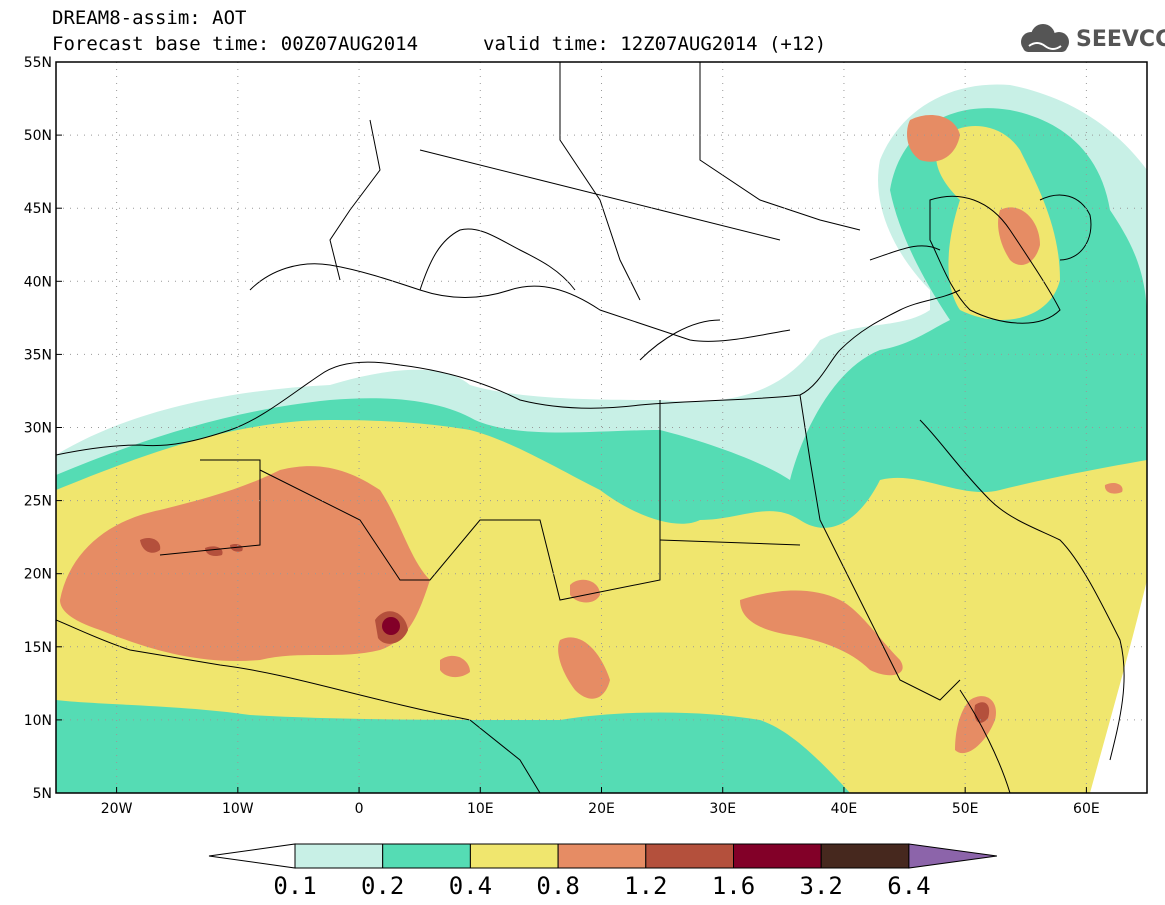  What do you see at coordinates (38, 355) in the screenshot?
I see `lat-label: 35N` at bounding box center [38, 355].